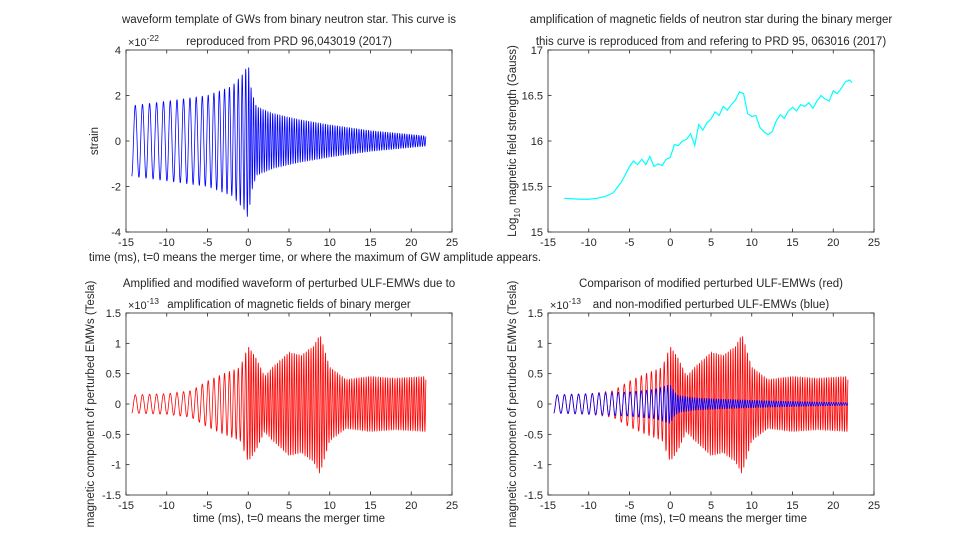 Image resolution: width=969 pixels, height=553 pixels. I want to click on y-exponent-label: ×10⁻²², so click(143, 41).